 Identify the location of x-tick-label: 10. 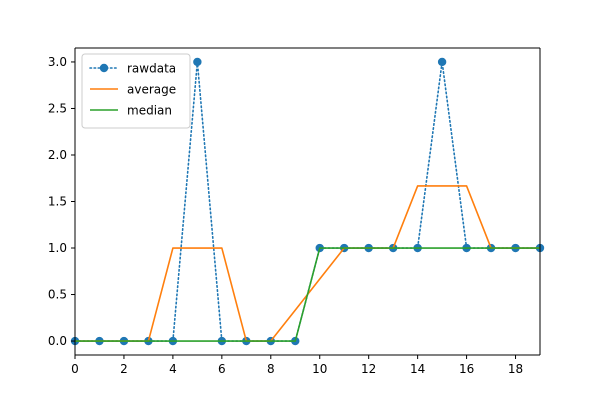
(319, 369).